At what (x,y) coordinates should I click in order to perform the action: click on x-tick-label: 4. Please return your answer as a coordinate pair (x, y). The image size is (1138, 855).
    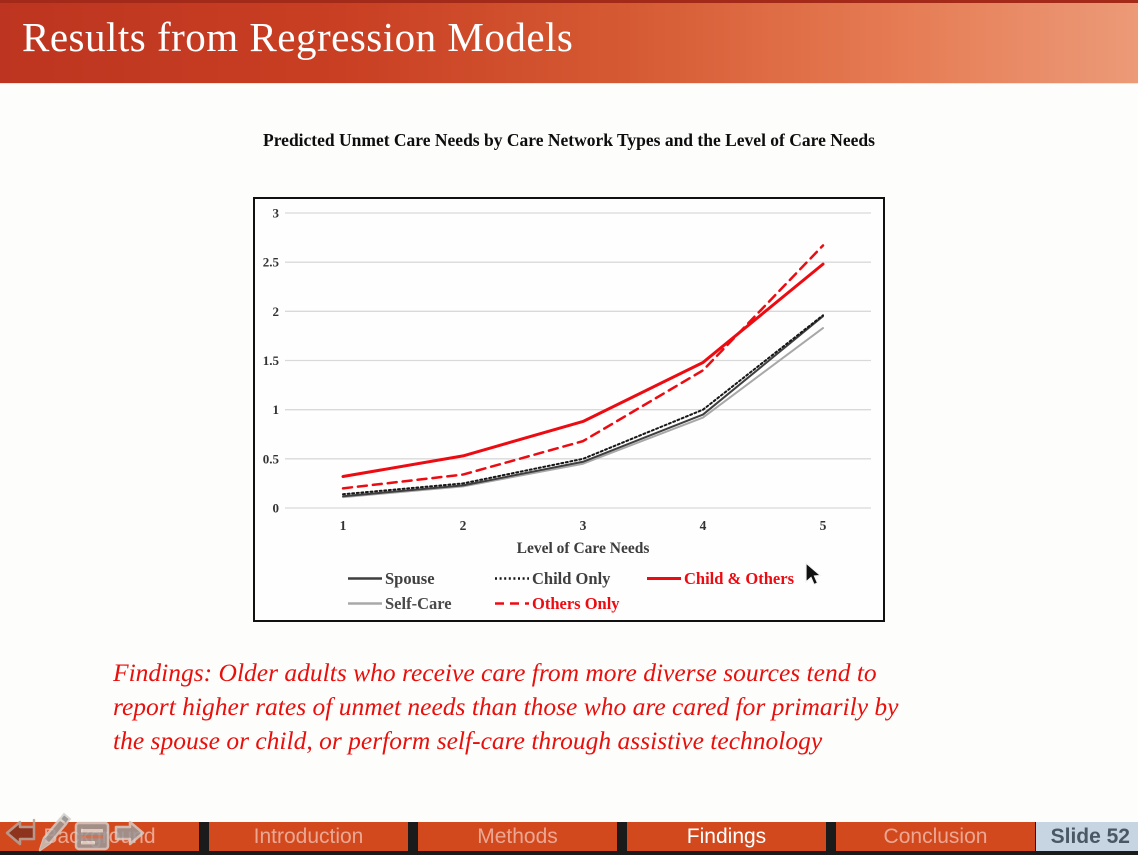
    Looking at the image, I should click on (703, 525).